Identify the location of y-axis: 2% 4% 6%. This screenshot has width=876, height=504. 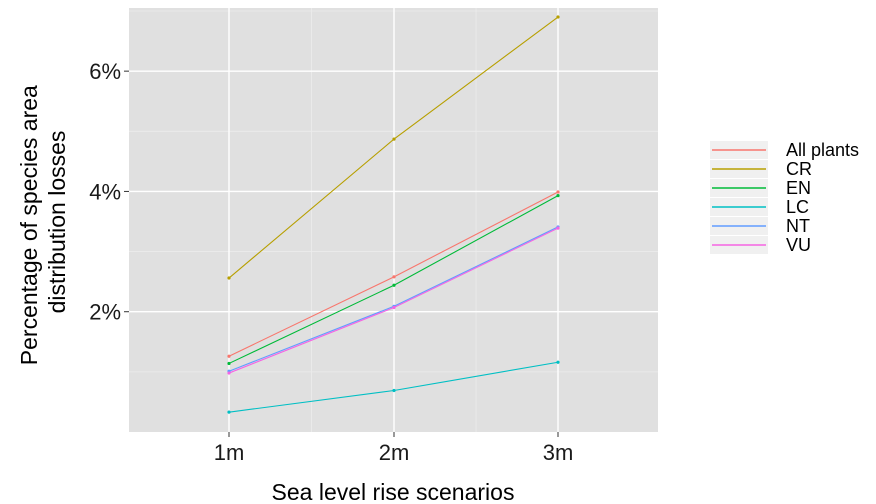
(109, 192).